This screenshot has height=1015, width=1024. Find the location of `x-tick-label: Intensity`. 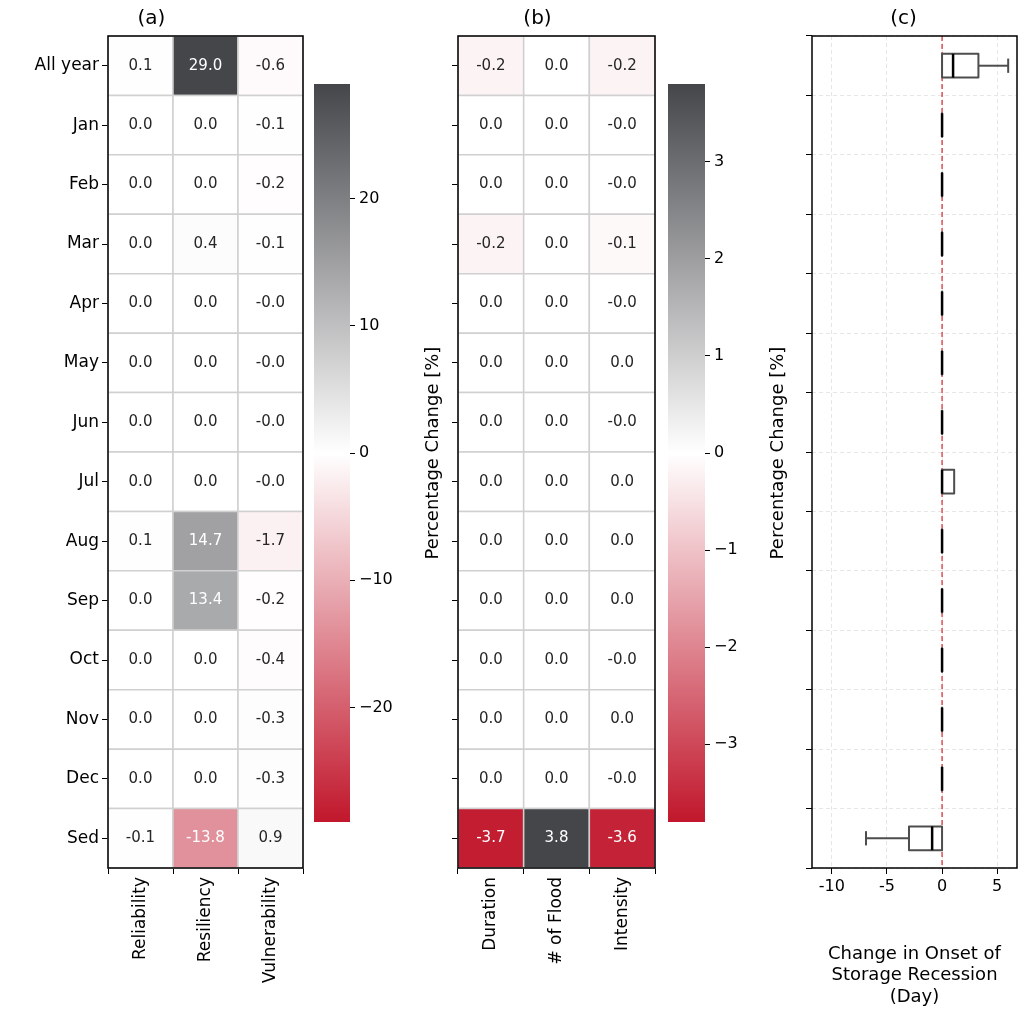

x-tick-label: Intensity is located at coordinates (620, 914).